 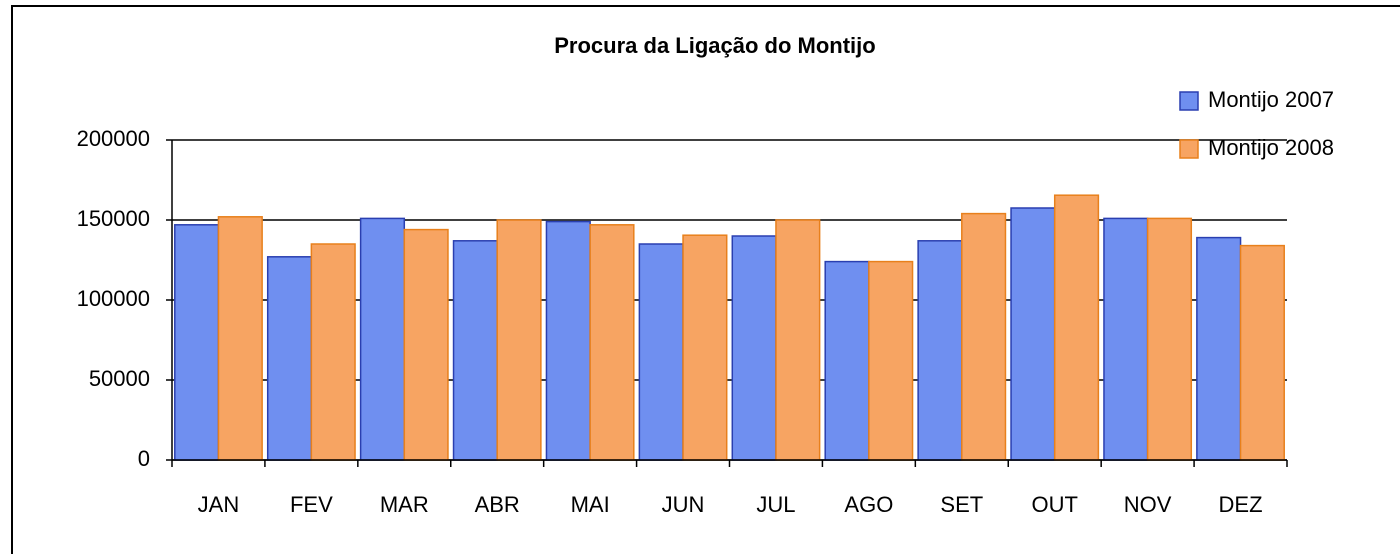 I want to click on y-tick-label: 50000, so click(x=119, y=378).